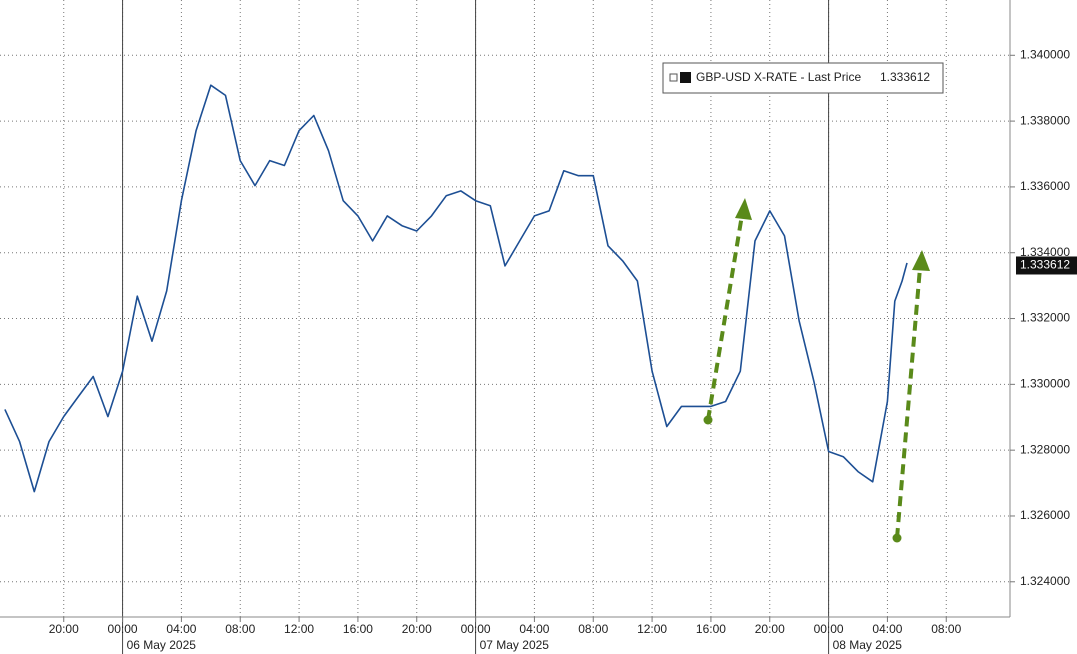 Image resolution: width=1077 pixels, height=654 pixels. Describe the element at coordinates (1045, 54) in the screenshot. I see `y-tick-label: 1.340000` at that location.